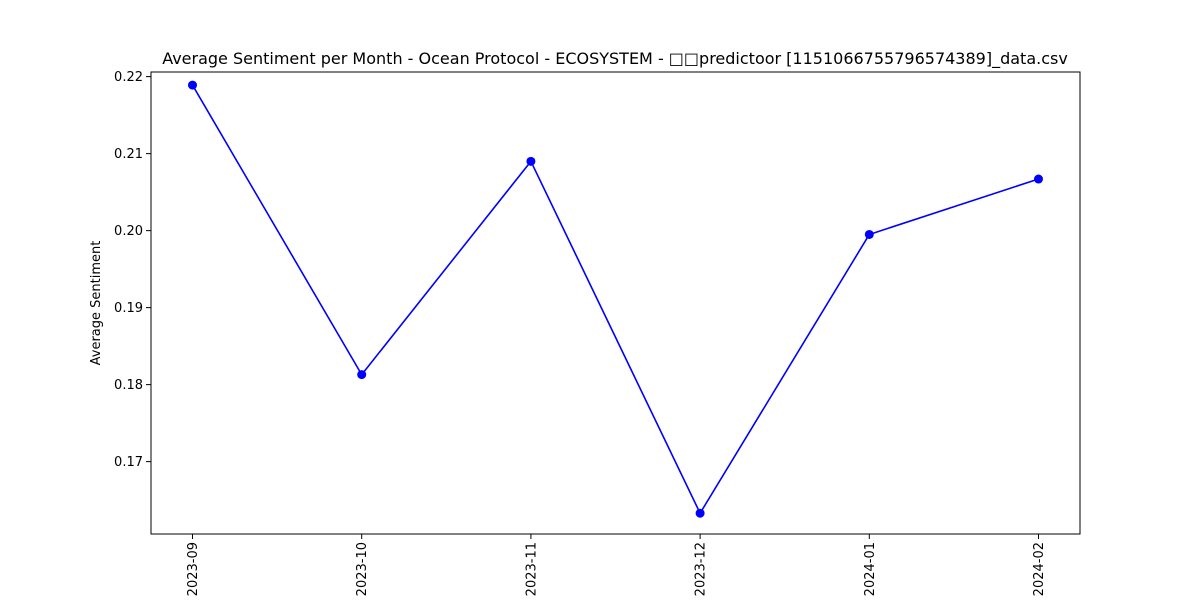 The width and height of the screenshot is (1200, 600). Describe the element at coordinates (128, 385) in the screenshot. I see `y-tick-label: 0.18` at that location.